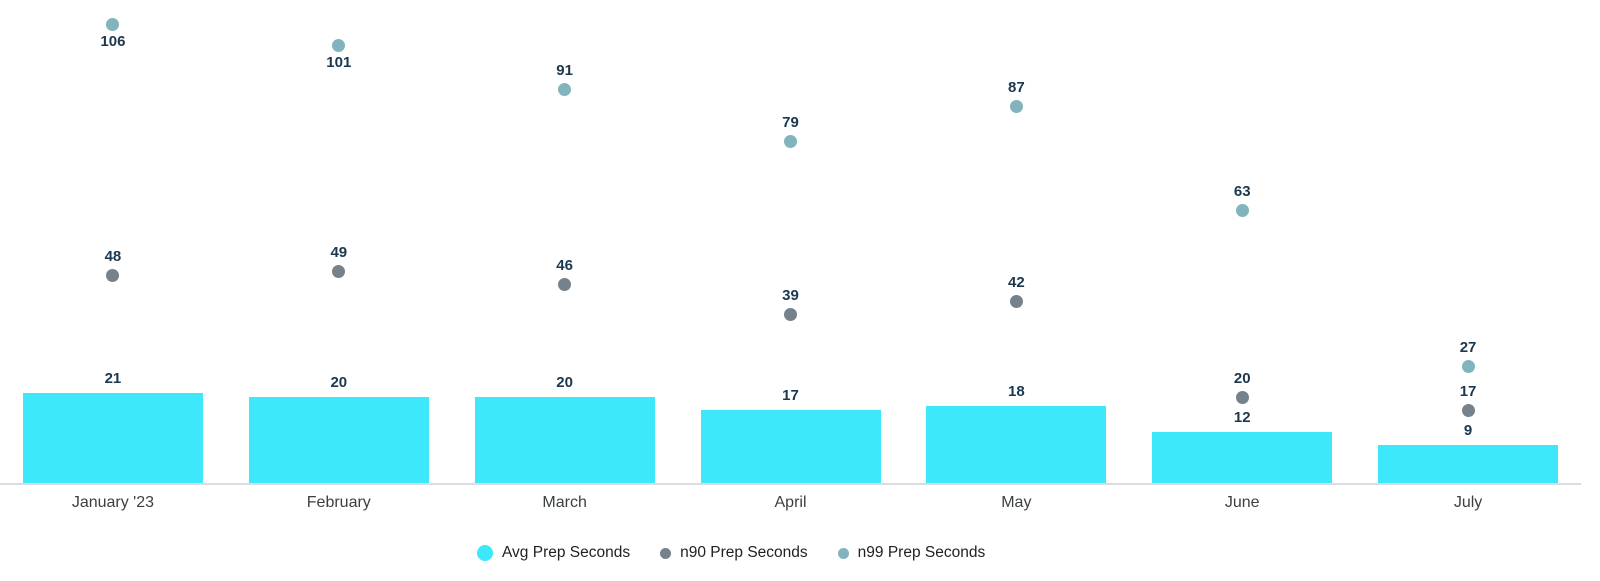 This screenshot has height=581, width=1600. Describe the element at coordinates (339, 46) in the screenshot. I see `point-n99-prep-seconds-february` at that location.